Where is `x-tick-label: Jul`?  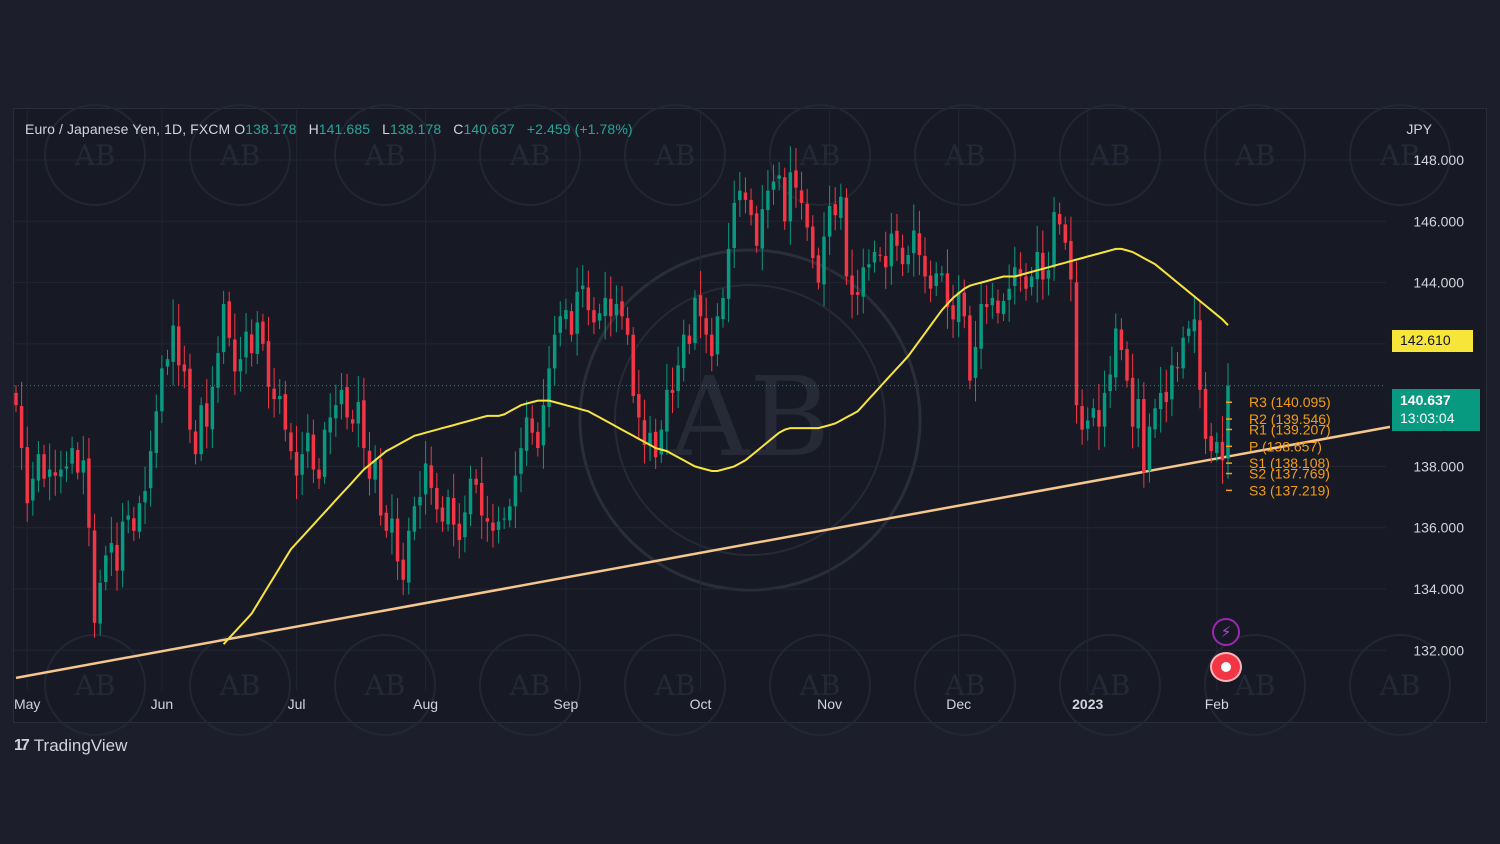 x-tick-label: Jul is located at coordinates (297, 704).